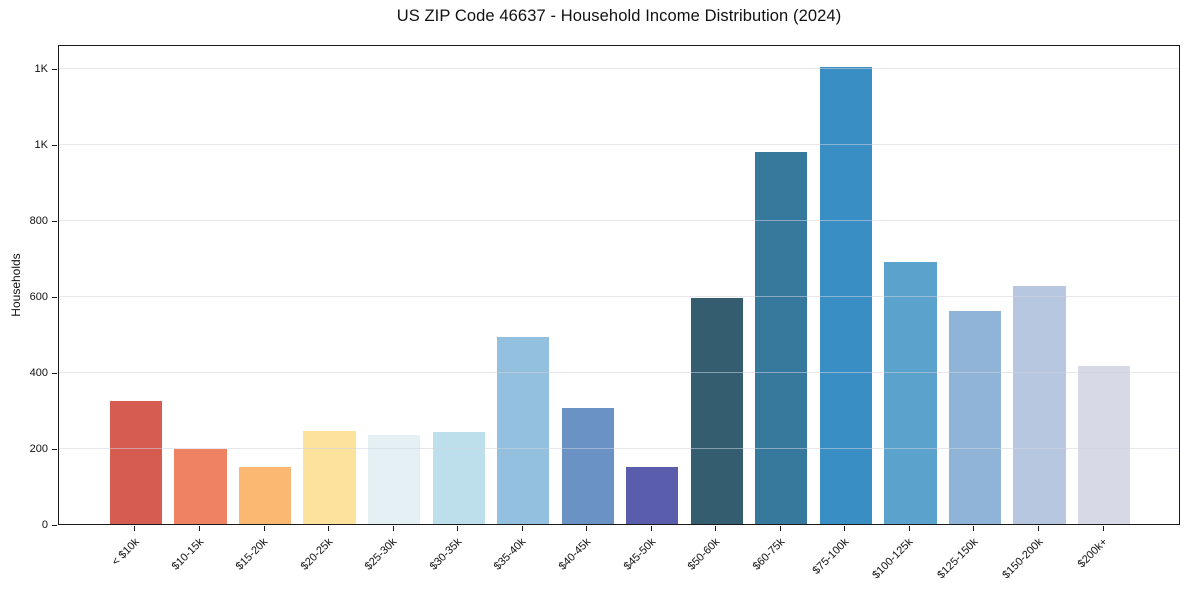  Describe the element at coordinates (704, 554) in the screenshot. I see `x-tick-label: $50-60k` at that location.